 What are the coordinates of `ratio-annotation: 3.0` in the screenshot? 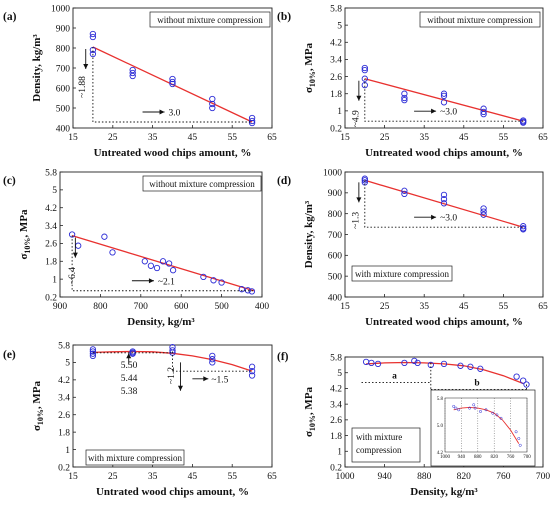 It's located at (175, 114).